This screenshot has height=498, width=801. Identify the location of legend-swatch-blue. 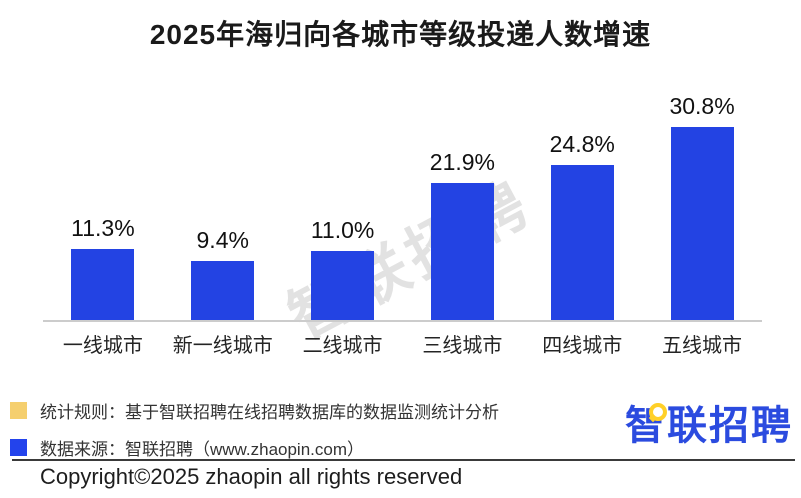
(18, 447).